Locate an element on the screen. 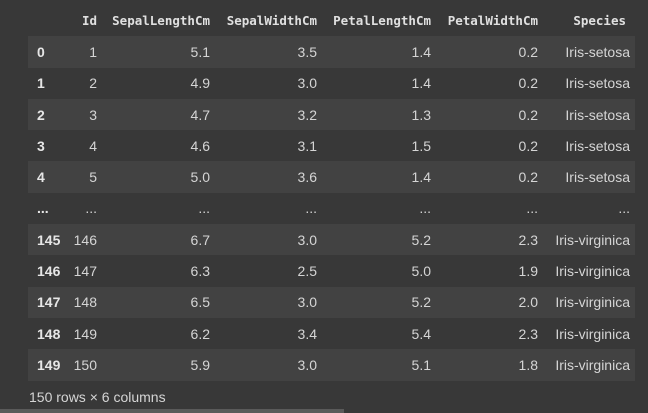 The image size is (648, 413). table-row: 145 146 6.7 3.0 5.2 2.3 Iris-virginica is located at coordinates (331, 240).